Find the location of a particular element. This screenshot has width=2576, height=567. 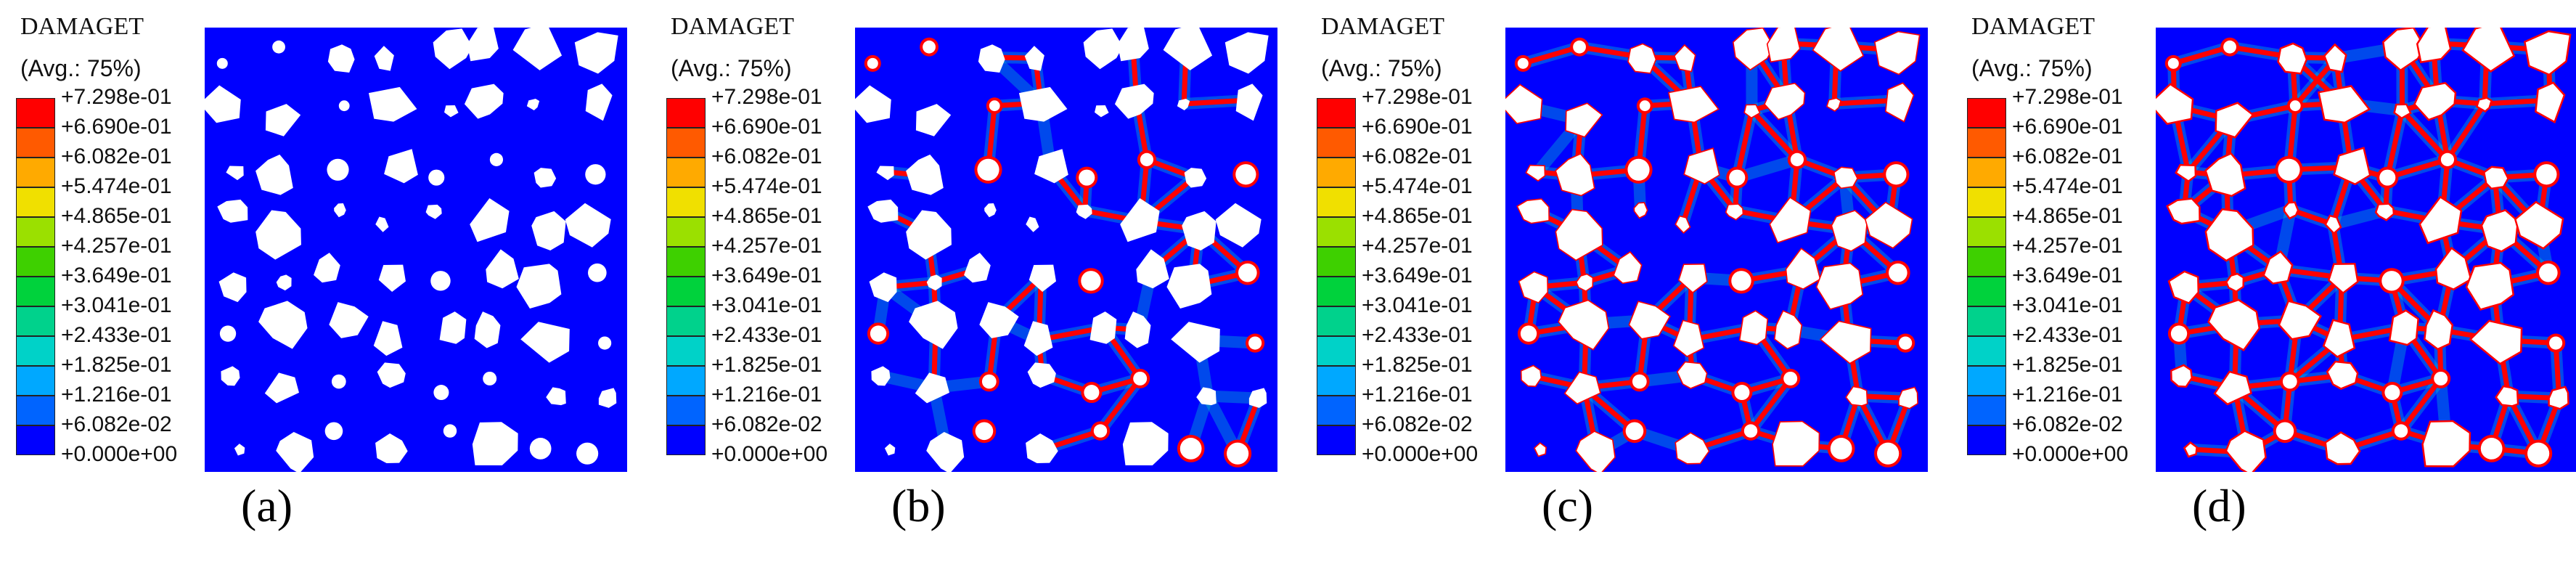

panel-caption: (c) is located at coordinates (1568, 505).